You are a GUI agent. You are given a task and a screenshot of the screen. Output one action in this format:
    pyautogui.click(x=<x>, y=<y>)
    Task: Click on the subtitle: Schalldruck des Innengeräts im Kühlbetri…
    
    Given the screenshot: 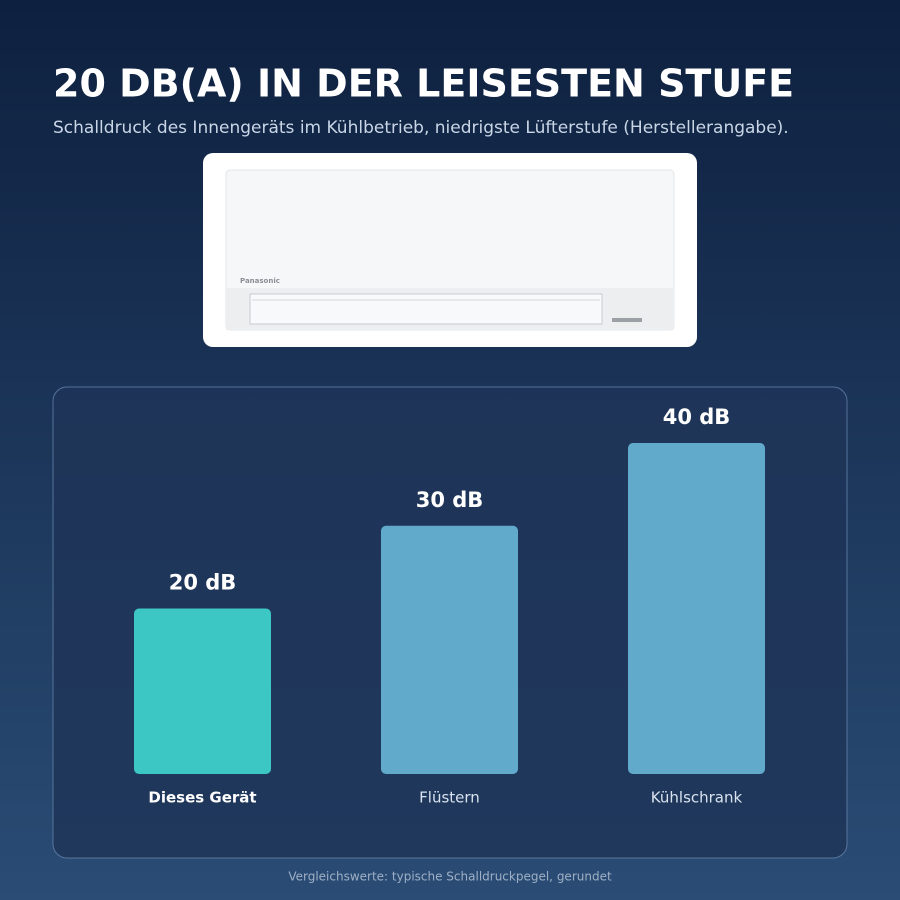 What is the action you would take?
    pyautogui.click(x=421, y=128)
    